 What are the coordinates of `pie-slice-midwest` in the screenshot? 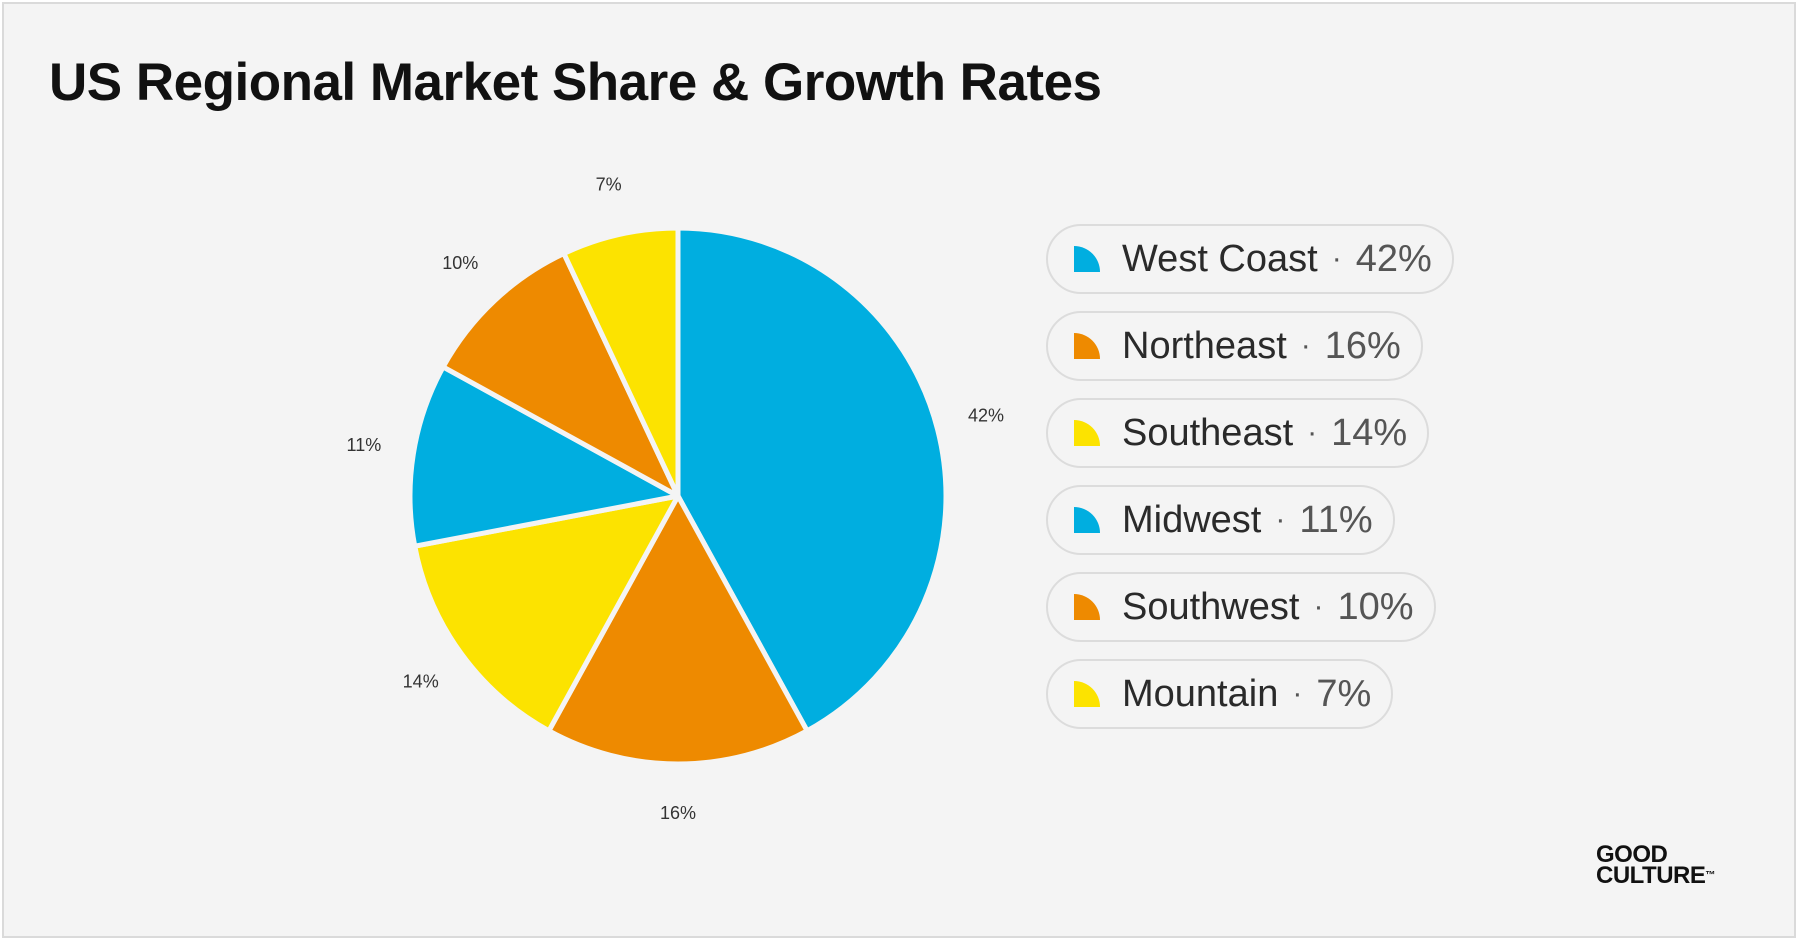 It's located at (544, 456).